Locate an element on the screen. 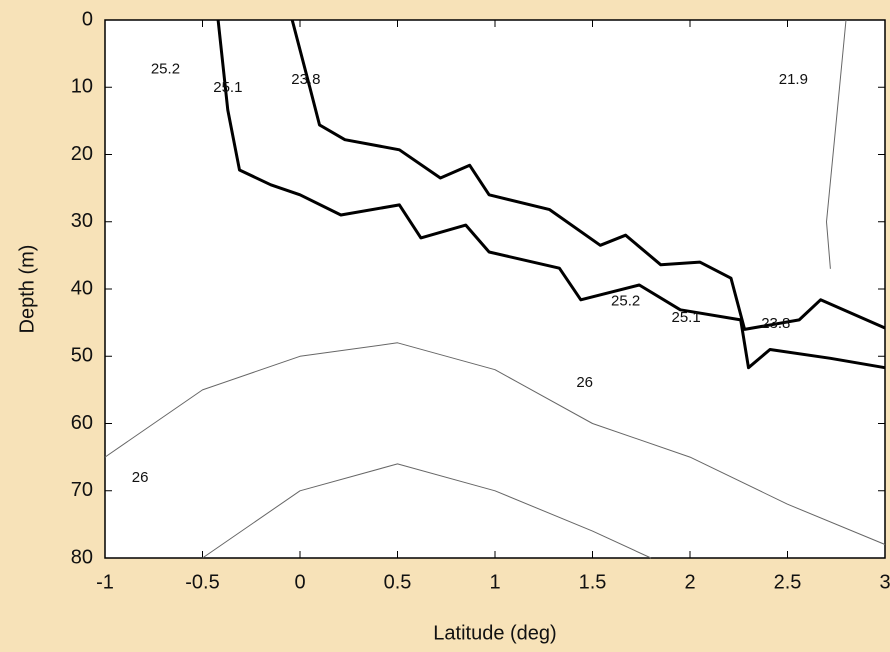 Image resolution: width=890 pixels, height=652 pixels. x-tick-label: 3 is located at coordinates (884, 582).